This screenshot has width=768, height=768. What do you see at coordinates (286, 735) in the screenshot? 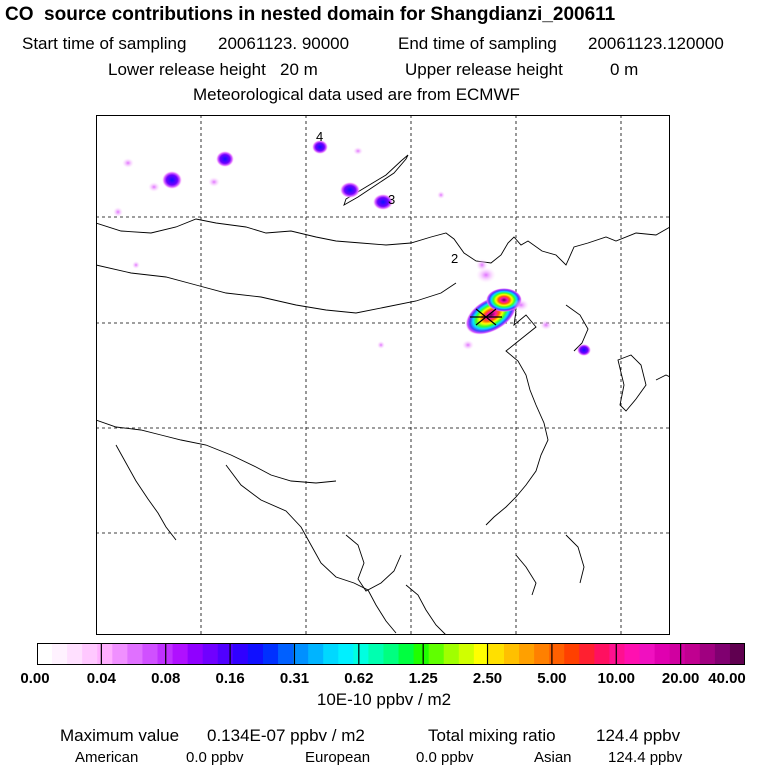
I see `max-value: 0.134E-07 ppbv / m2` at bounding box center [286, 735].